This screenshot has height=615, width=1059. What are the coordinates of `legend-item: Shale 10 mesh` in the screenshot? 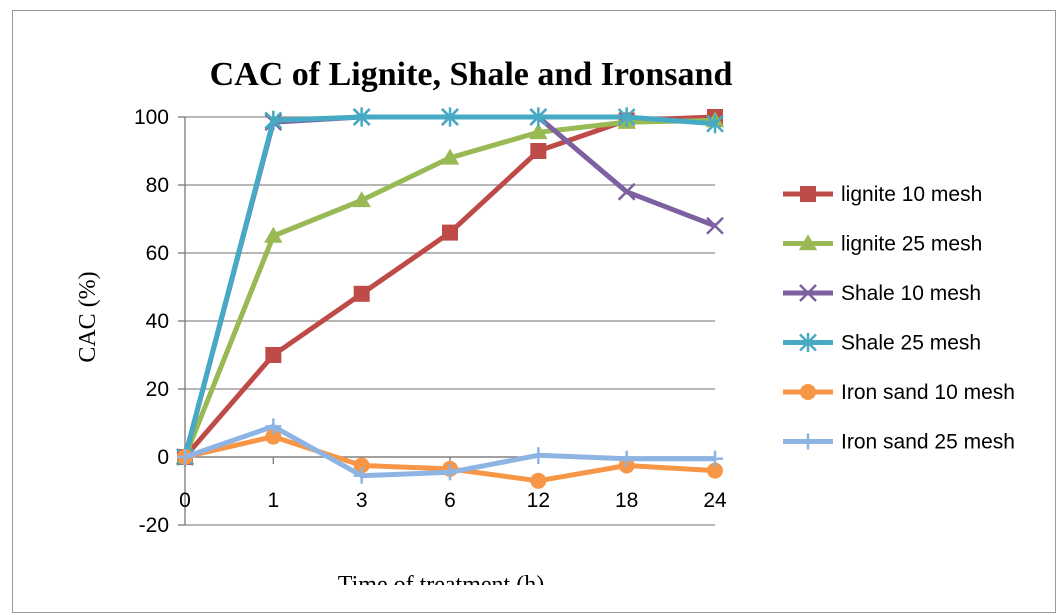 It's located at (882, 293).